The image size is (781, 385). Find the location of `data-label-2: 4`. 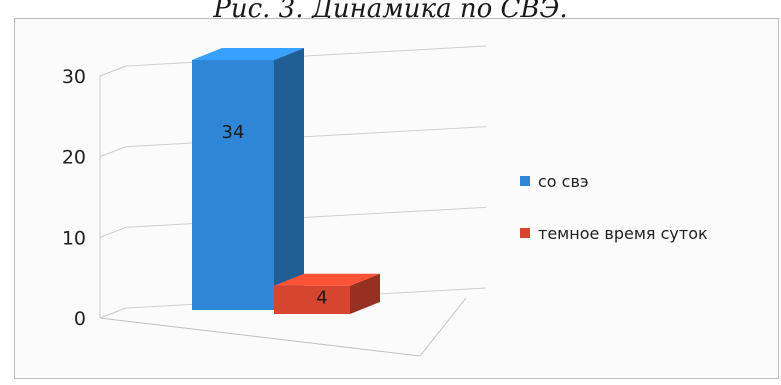

data-label-2: 4 is located at coordinates (321, 298).